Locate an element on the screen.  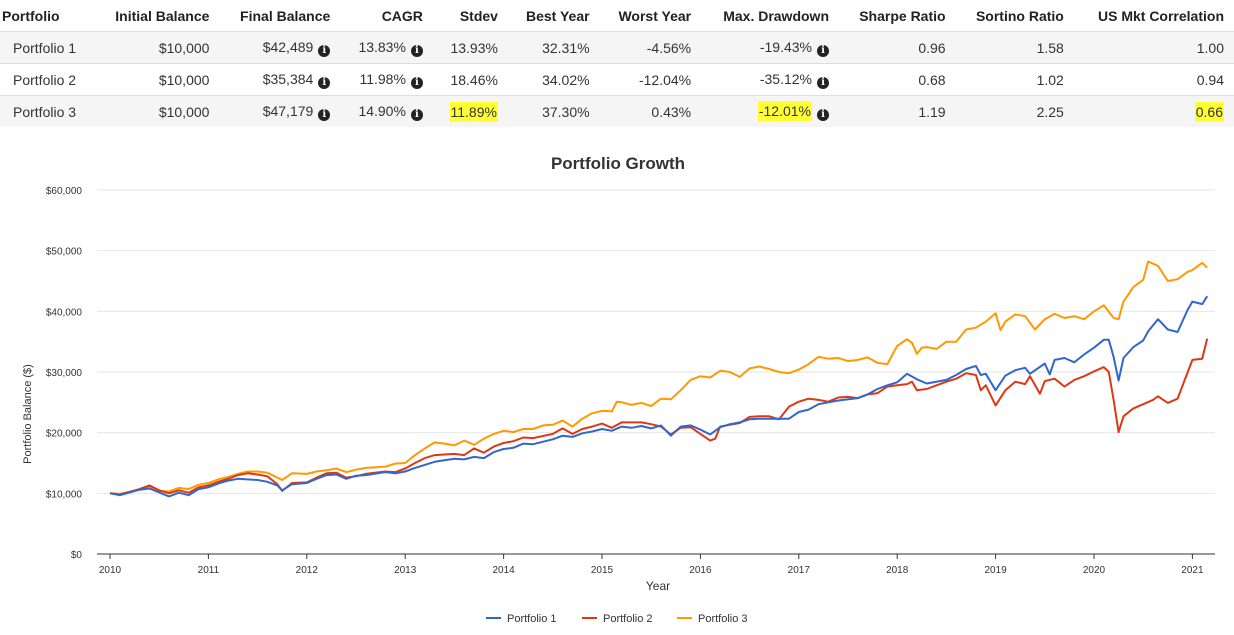
y-axis-label: Portfolio Balance ($) is located at coordinates (28, 414).